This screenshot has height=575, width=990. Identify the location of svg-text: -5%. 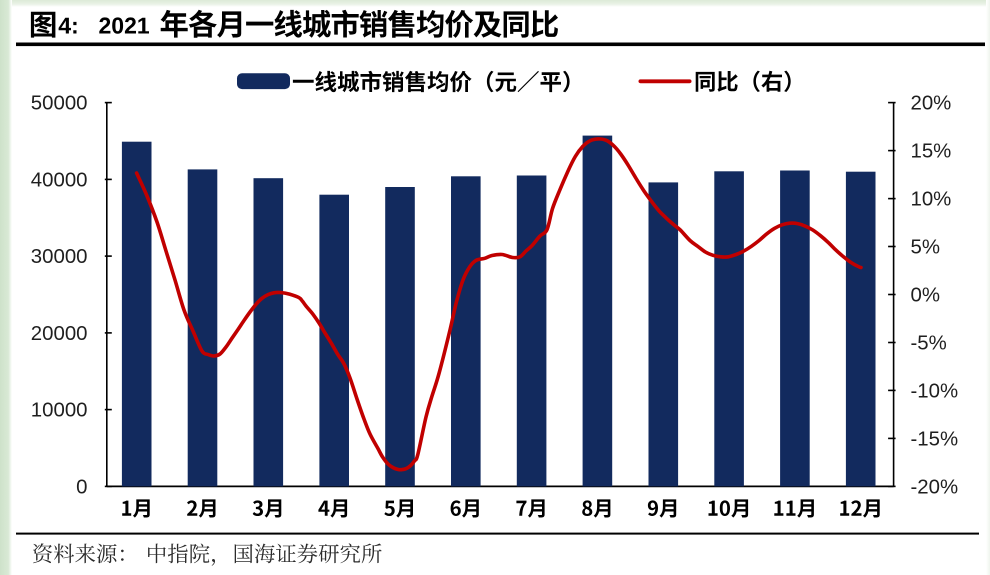
(929, 344).